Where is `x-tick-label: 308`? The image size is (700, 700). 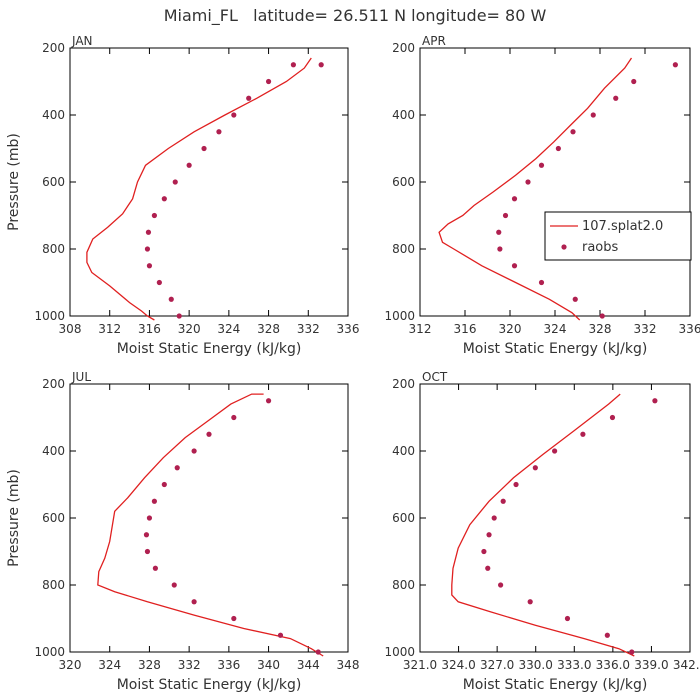
x-tick-label: 308 is located at coordinates (70, 329).